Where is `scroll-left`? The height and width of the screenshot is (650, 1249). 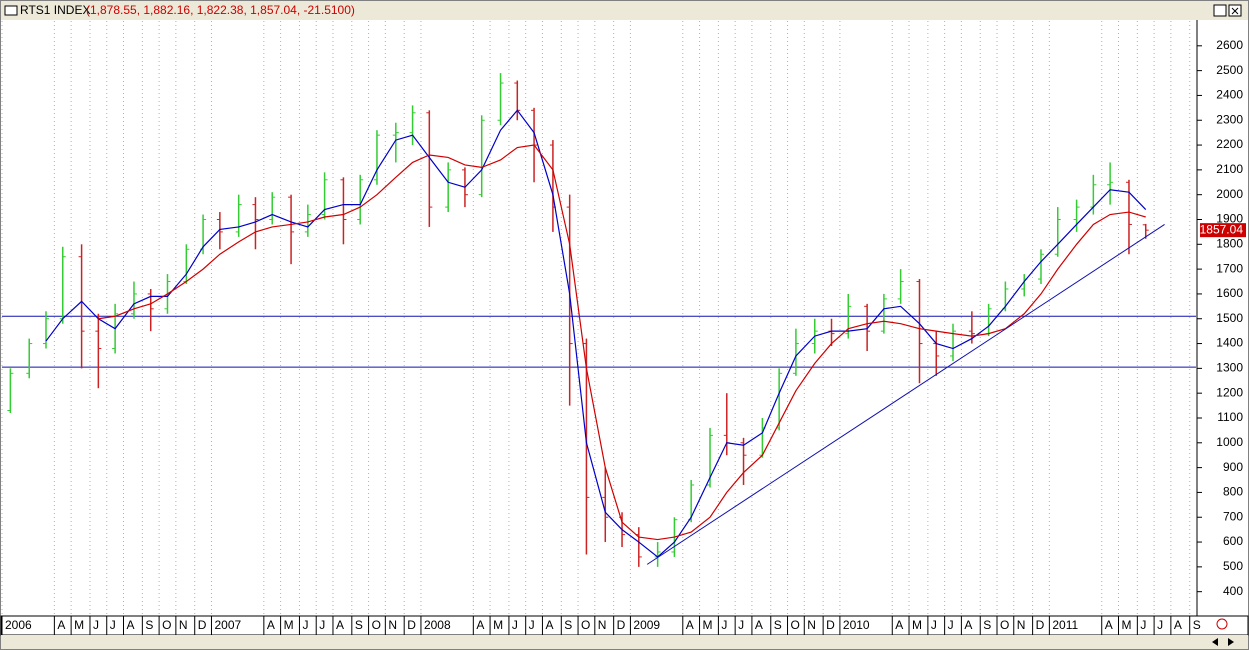
scroll-left is located at coordinates (1215, 642).